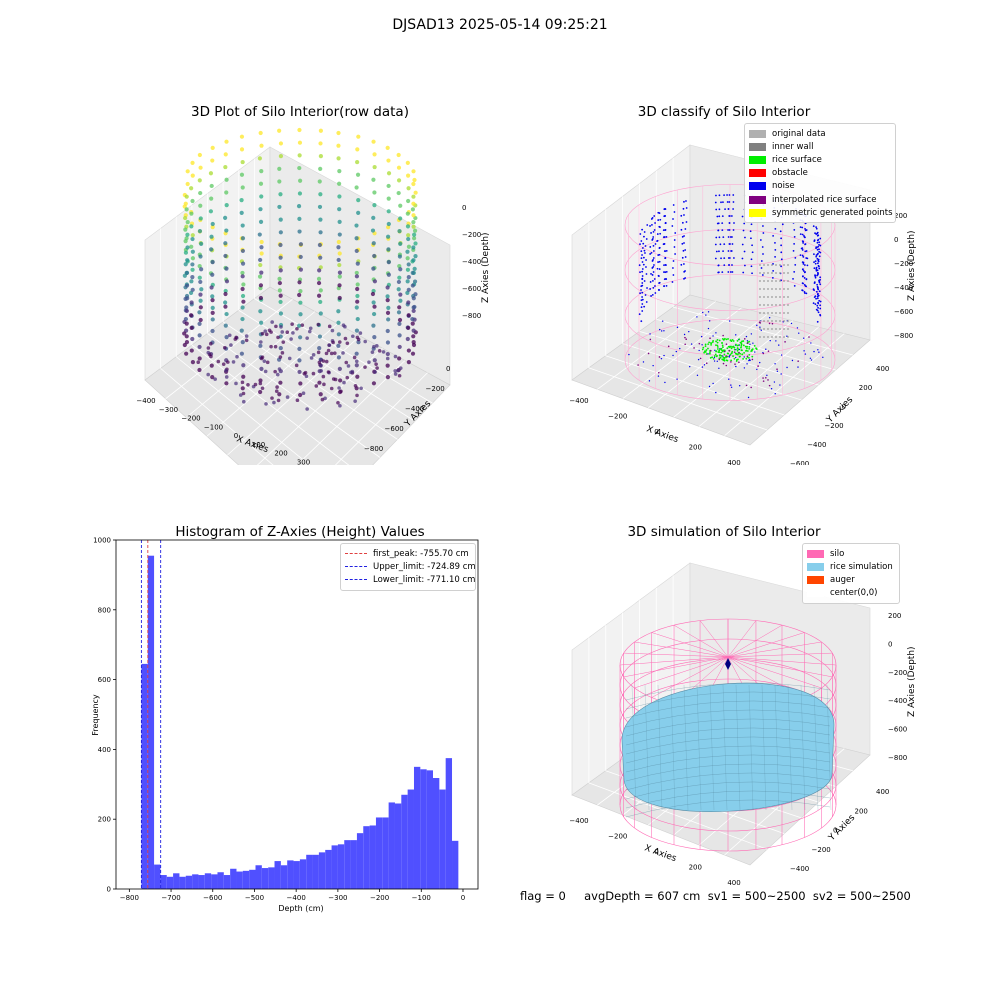  I want to click on histogram-ylabel: Frequency, so click(95, 715).